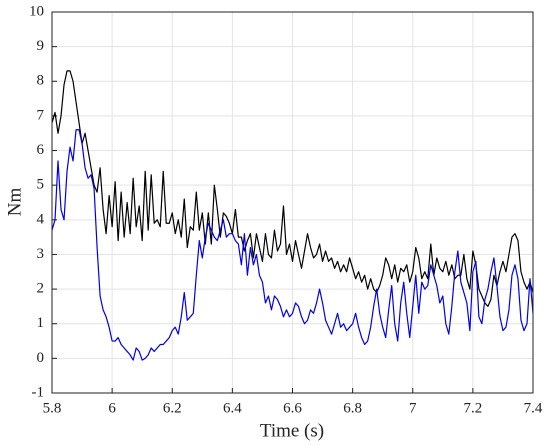 The height and width of the screenshot is (445, 550). I want to click on y-tick-label: 10, so click(36, 11).